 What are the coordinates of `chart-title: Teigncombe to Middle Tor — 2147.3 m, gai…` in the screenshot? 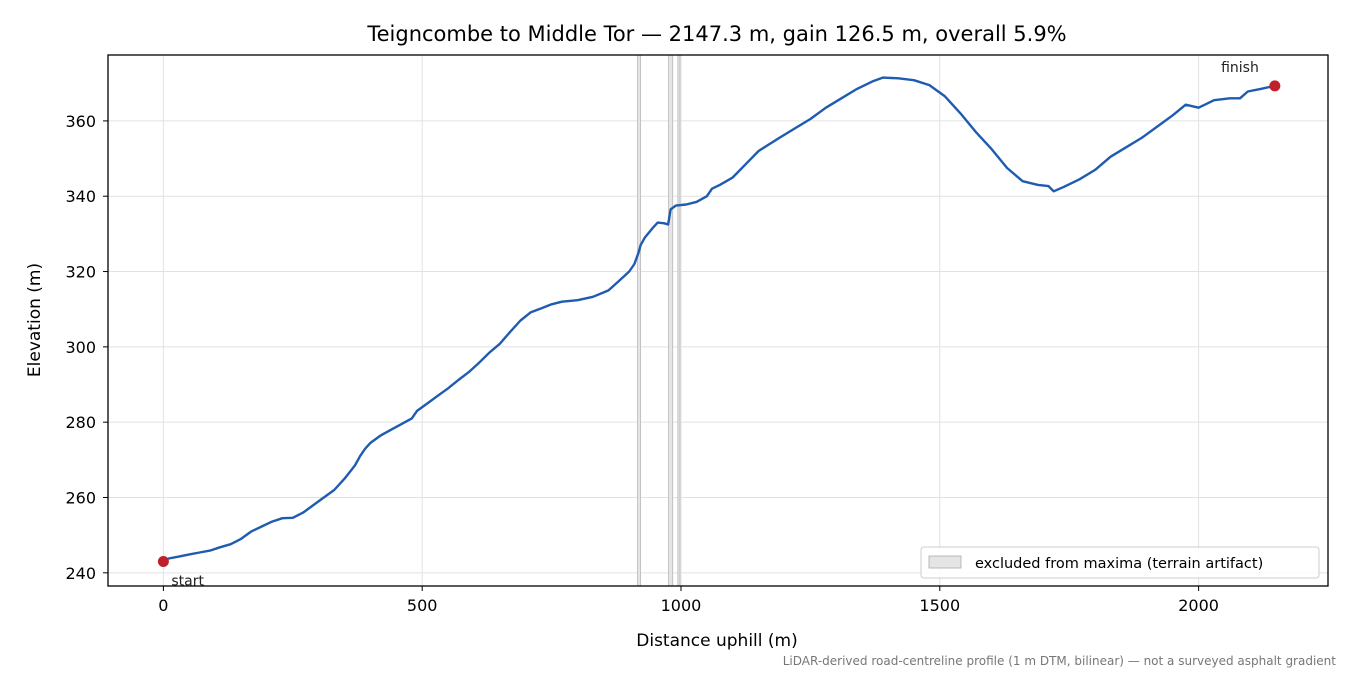 It's located at (716, 34).